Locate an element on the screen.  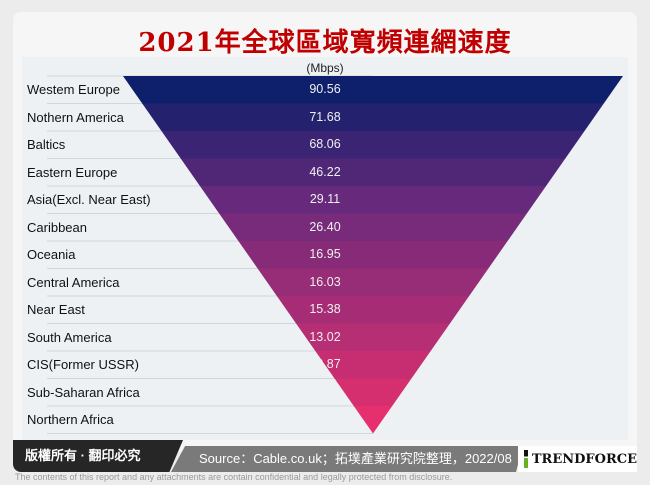
value-label: 5.68 is located at coordinates (325, 412).